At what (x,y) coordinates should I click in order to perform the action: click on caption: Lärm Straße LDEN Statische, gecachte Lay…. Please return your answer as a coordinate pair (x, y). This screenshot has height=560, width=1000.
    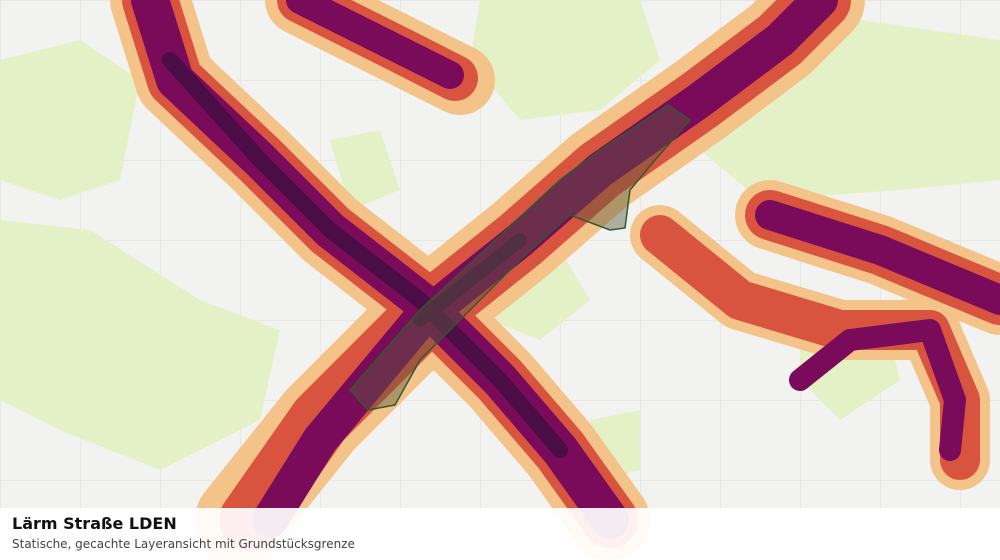
    Looking at the image, I should click on (500, 534).